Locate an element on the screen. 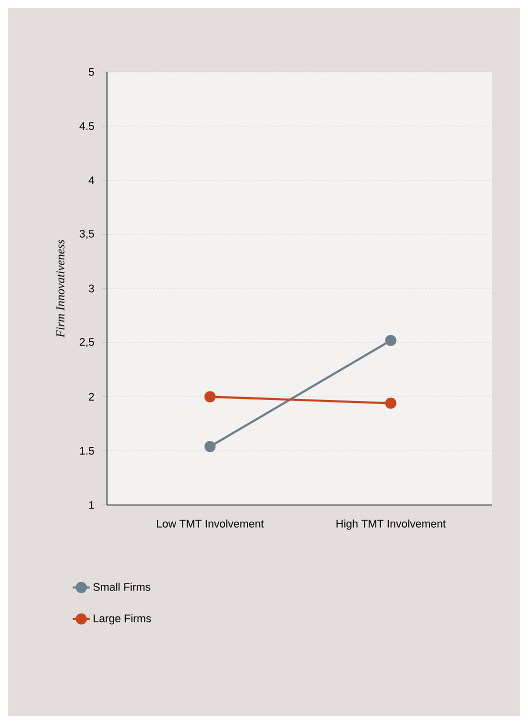 This screenshot has height=724, width=528. y-tick-label: 2 is located at coordinates (91, 396).